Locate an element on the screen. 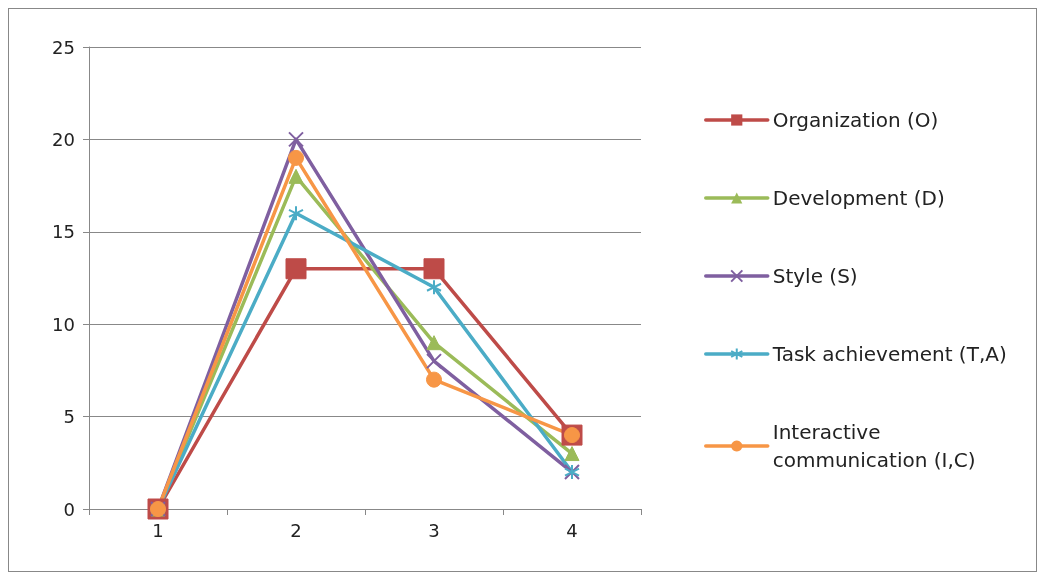  y-tick-label: 25 is located at coordinates (63, 47).